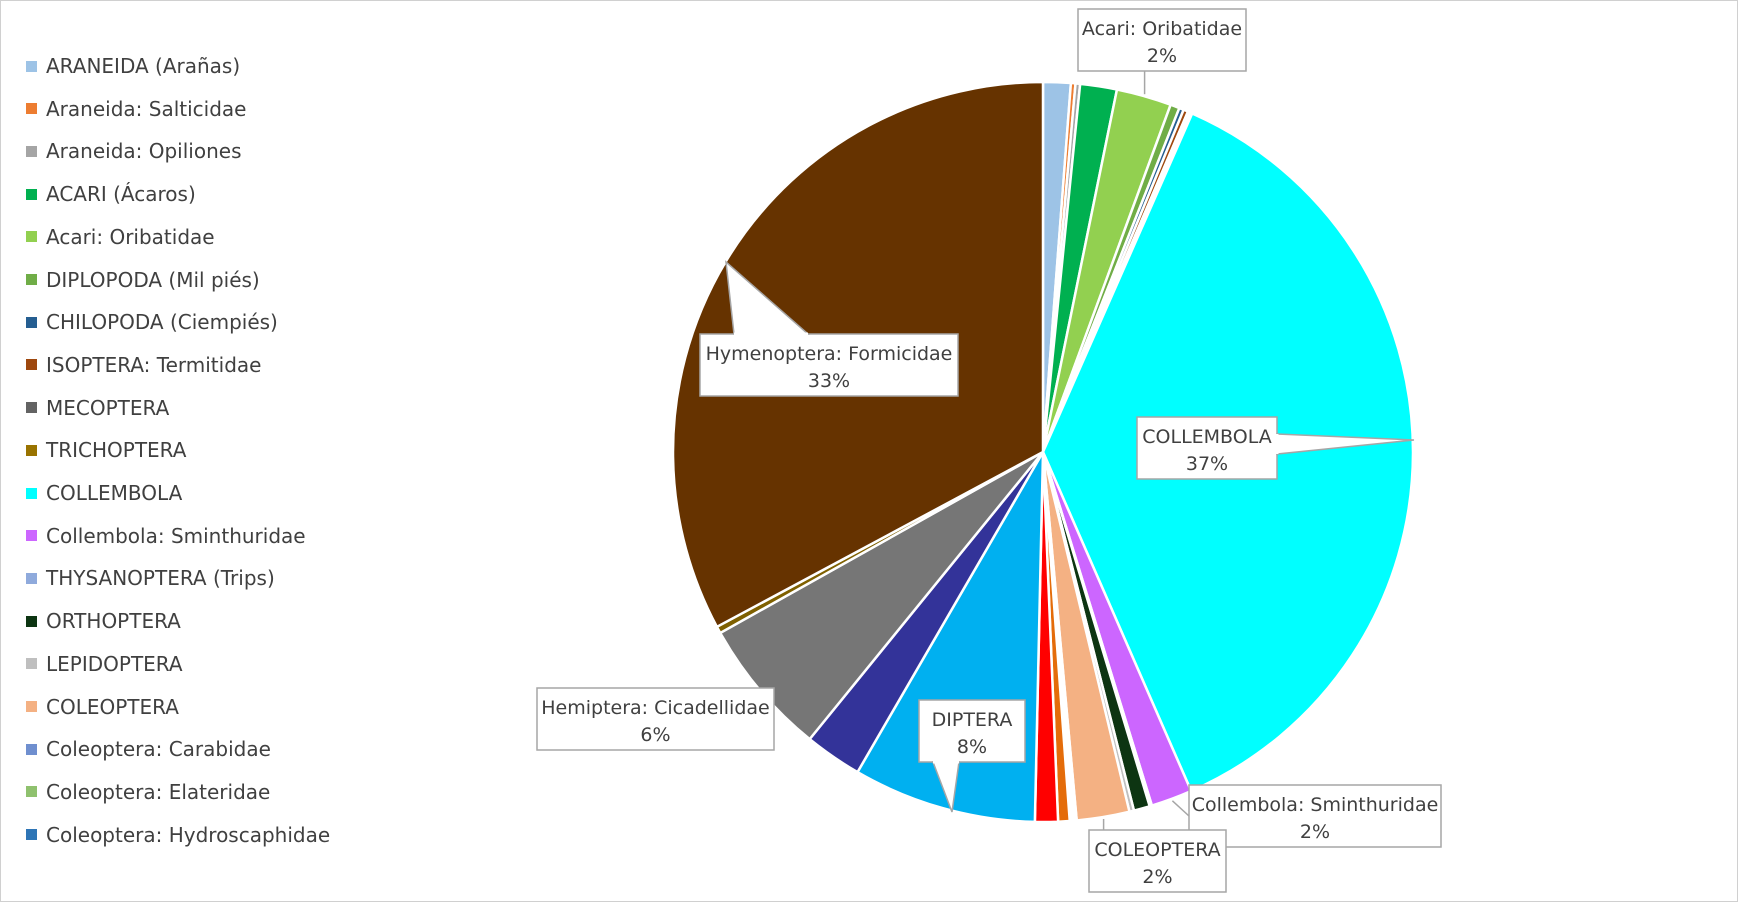 Image resolution: width=1738 pixels, height=902 pixels. I want to click on legend-label: ARANEIDA (Arañas), so click(143, 66).